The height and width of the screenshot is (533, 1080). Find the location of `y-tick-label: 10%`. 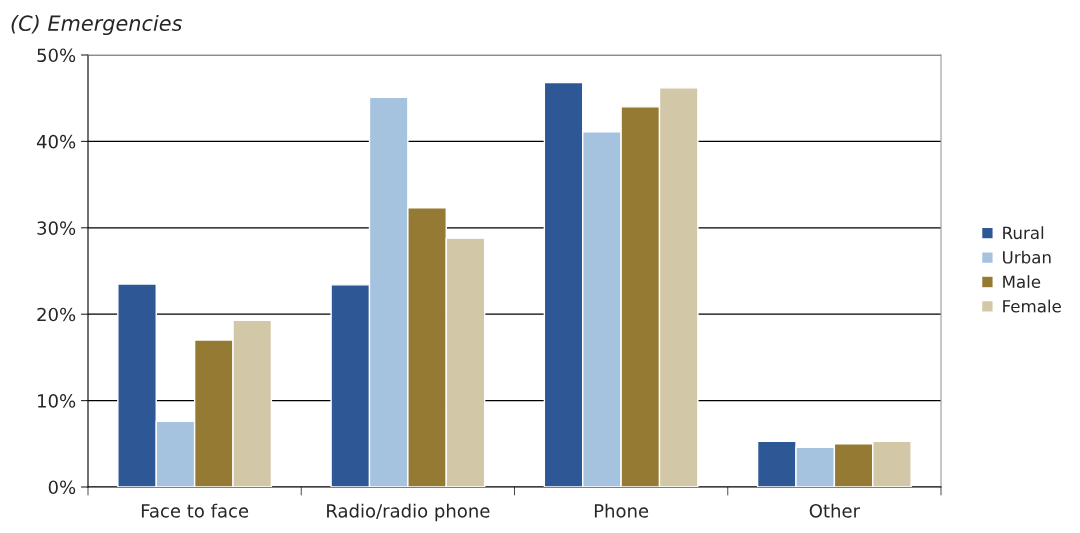

y-tick-label: 10% is located at coordinates (57, 401).